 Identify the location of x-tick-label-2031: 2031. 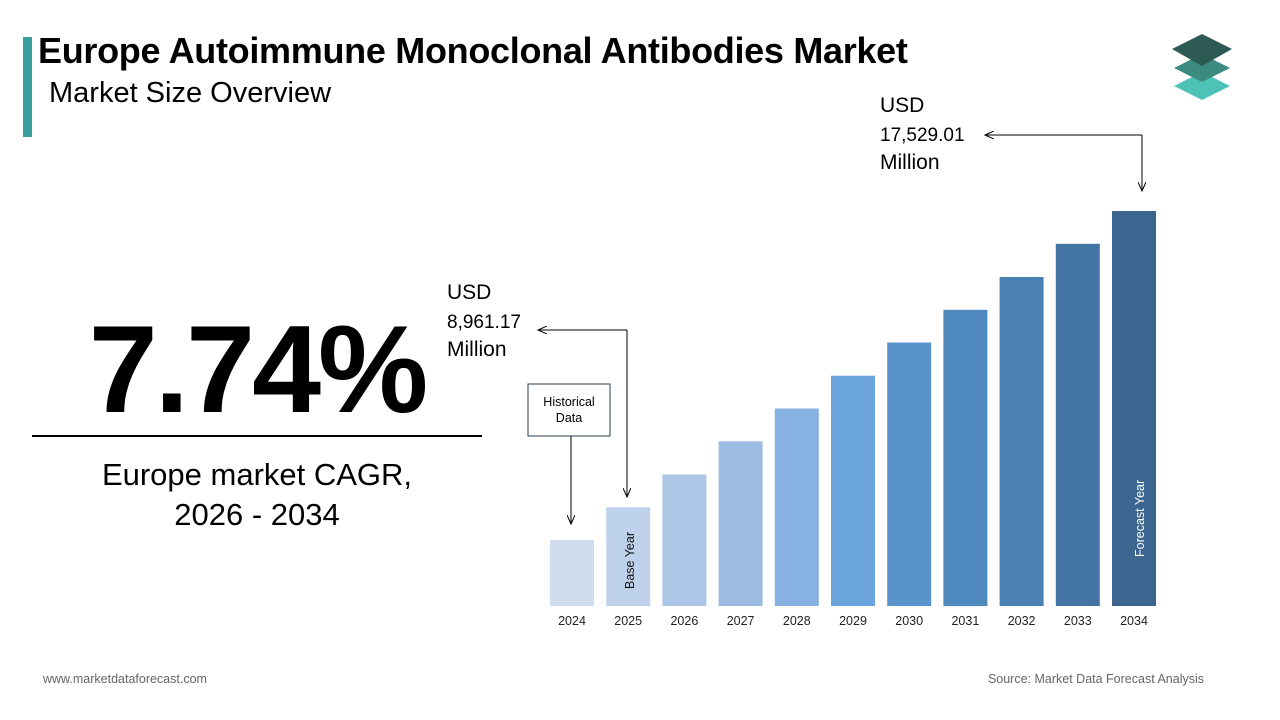
(965, 621).